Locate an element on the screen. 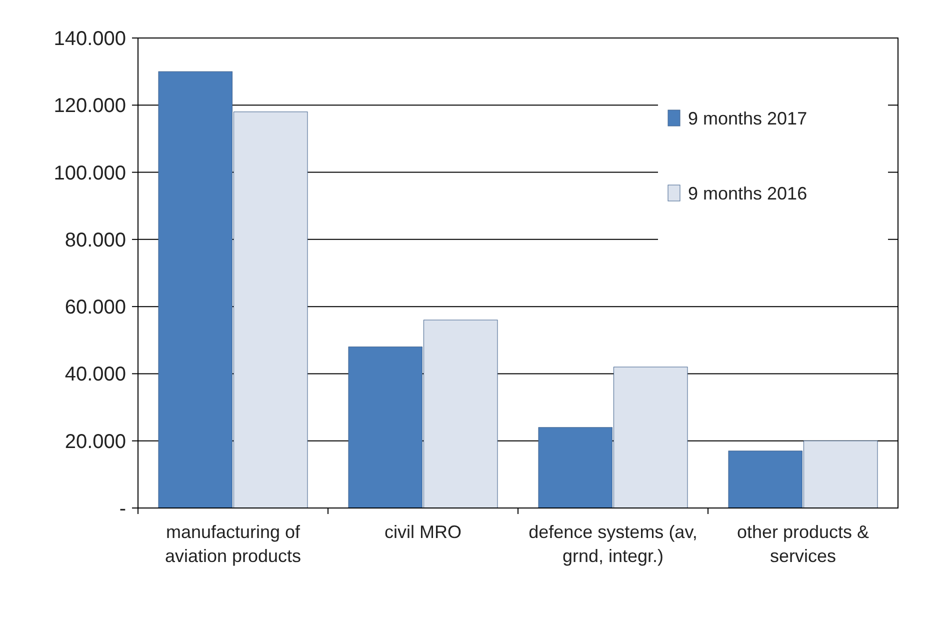 The width and height of the screenshot is (926, 629). y-tick-label: 100.000 is located at coordinates (90, 173).